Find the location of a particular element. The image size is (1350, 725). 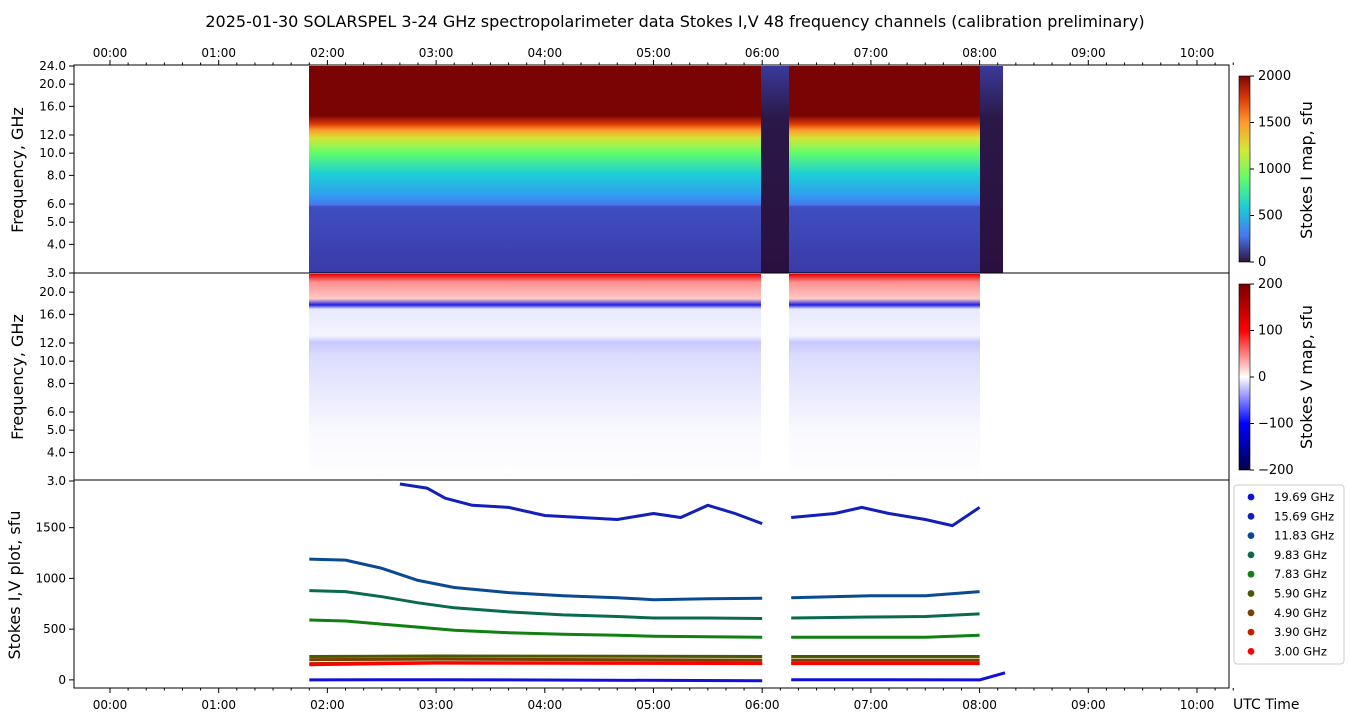

x-tick-label: 02:00 is located at coordinates (327, 53).